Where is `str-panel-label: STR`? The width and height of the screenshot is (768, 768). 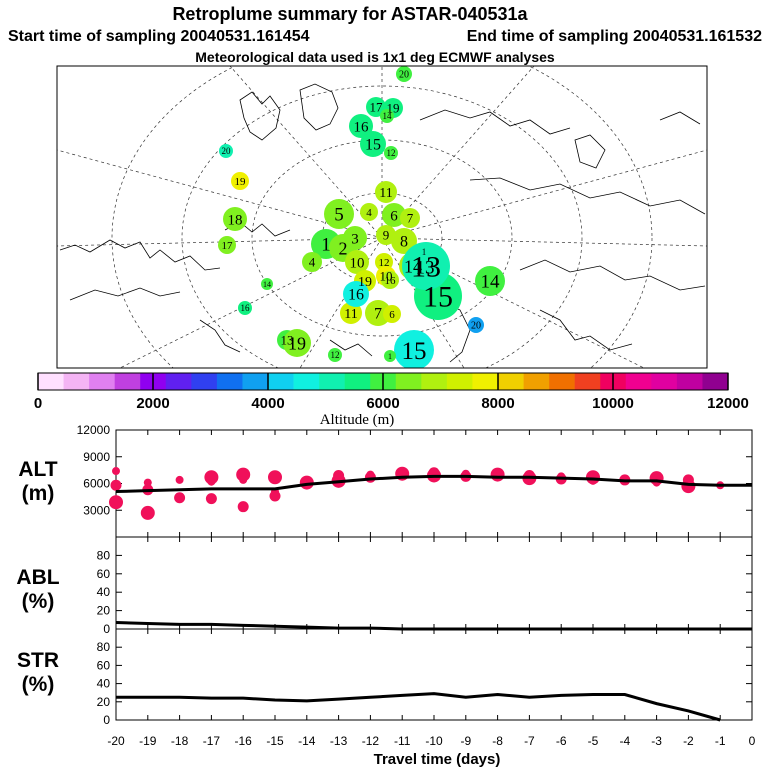
str-panel-label: STR is located at coordinates (38, 660).